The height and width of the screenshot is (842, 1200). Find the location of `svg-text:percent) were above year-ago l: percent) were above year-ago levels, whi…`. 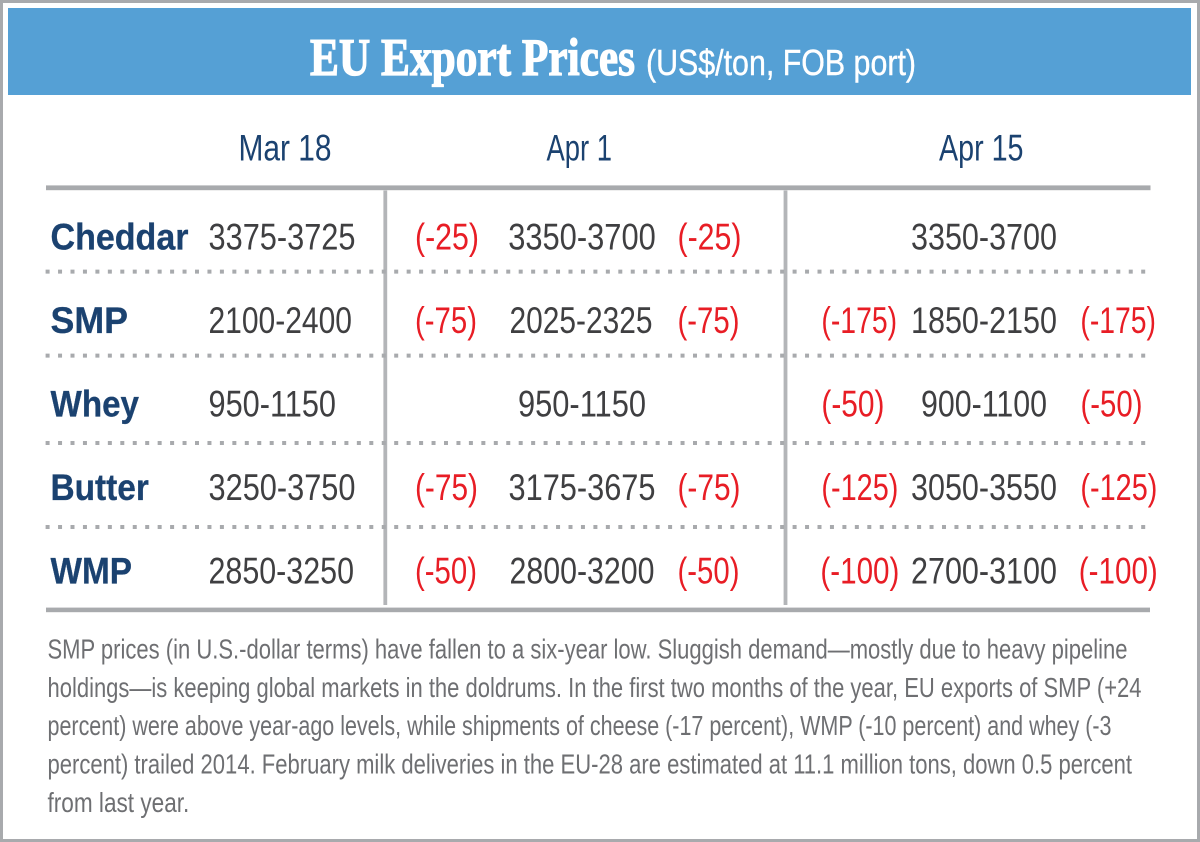

svg-text:percent) were above year-ago l: percent) were above year-ago levels, whi… is located at coordinates (580, 725).